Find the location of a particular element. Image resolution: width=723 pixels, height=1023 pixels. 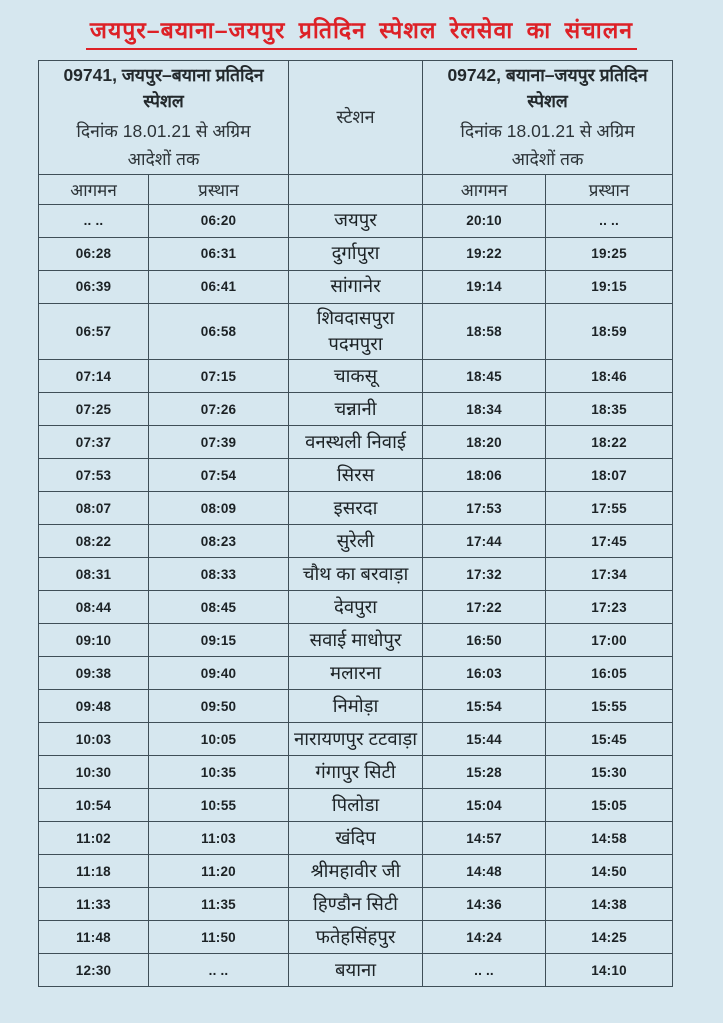

right-time-cell: 17:53 is located at coordinates (484, 508).